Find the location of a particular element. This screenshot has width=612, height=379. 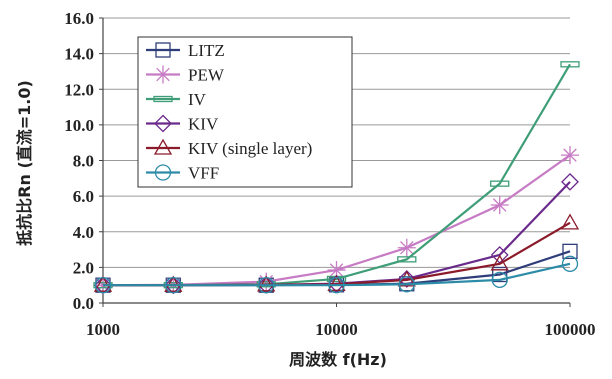

y-axis-label: 抵抗比Rn (直流=1.0) is located at coordinates (24, 163).